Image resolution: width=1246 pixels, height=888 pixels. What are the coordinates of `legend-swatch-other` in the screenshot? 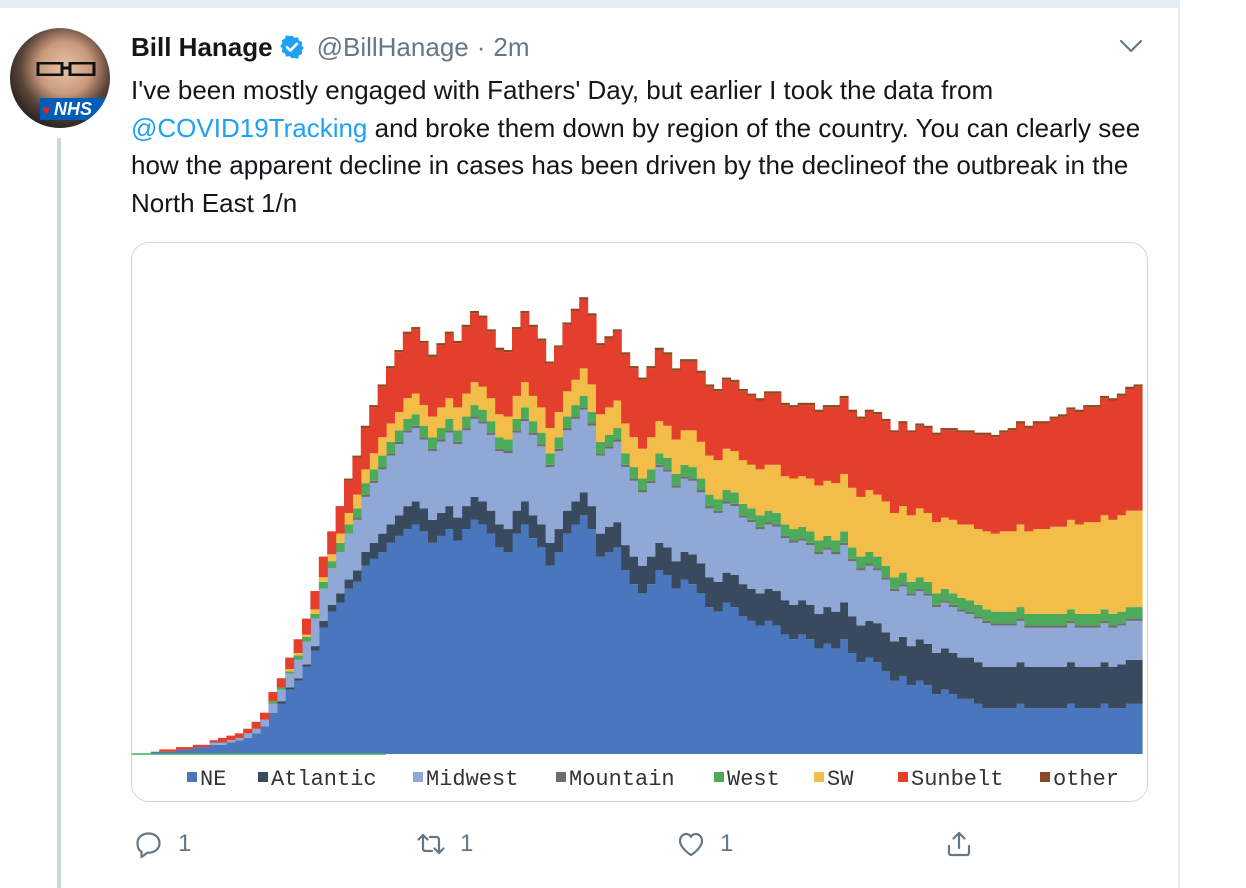 It's located at (1045, 777).